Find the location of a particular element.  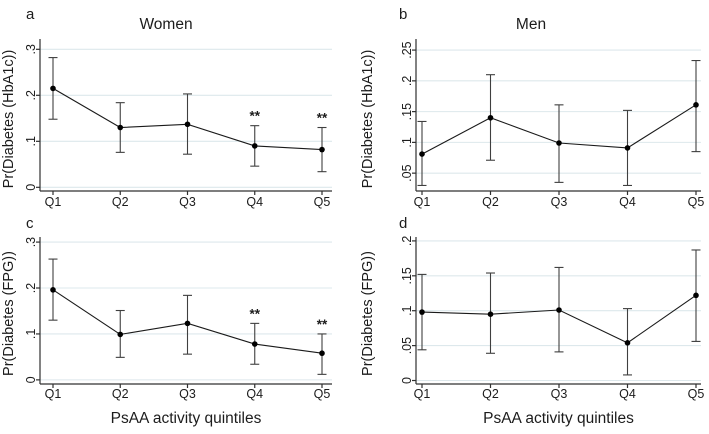

panel-letter: d is located at coordinates (403, 223).